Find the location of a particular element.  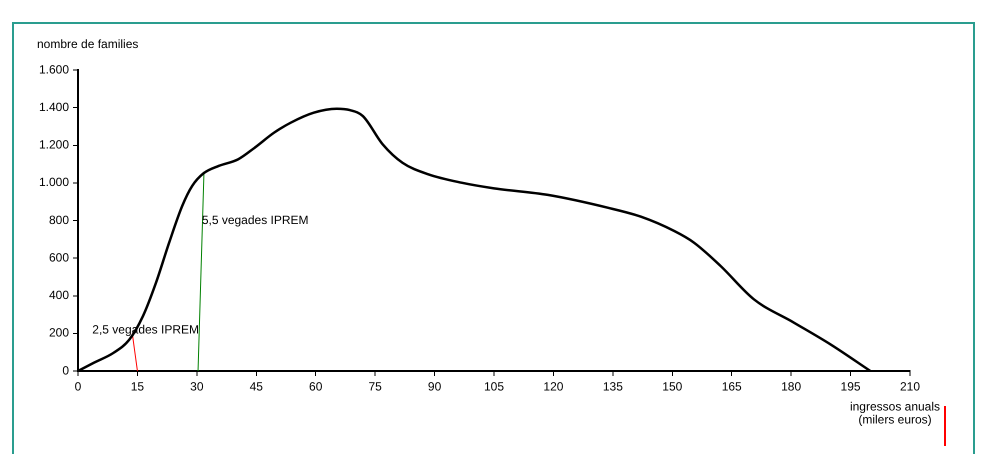

x-tick-label: 90 is located at coordinates (435, 387).